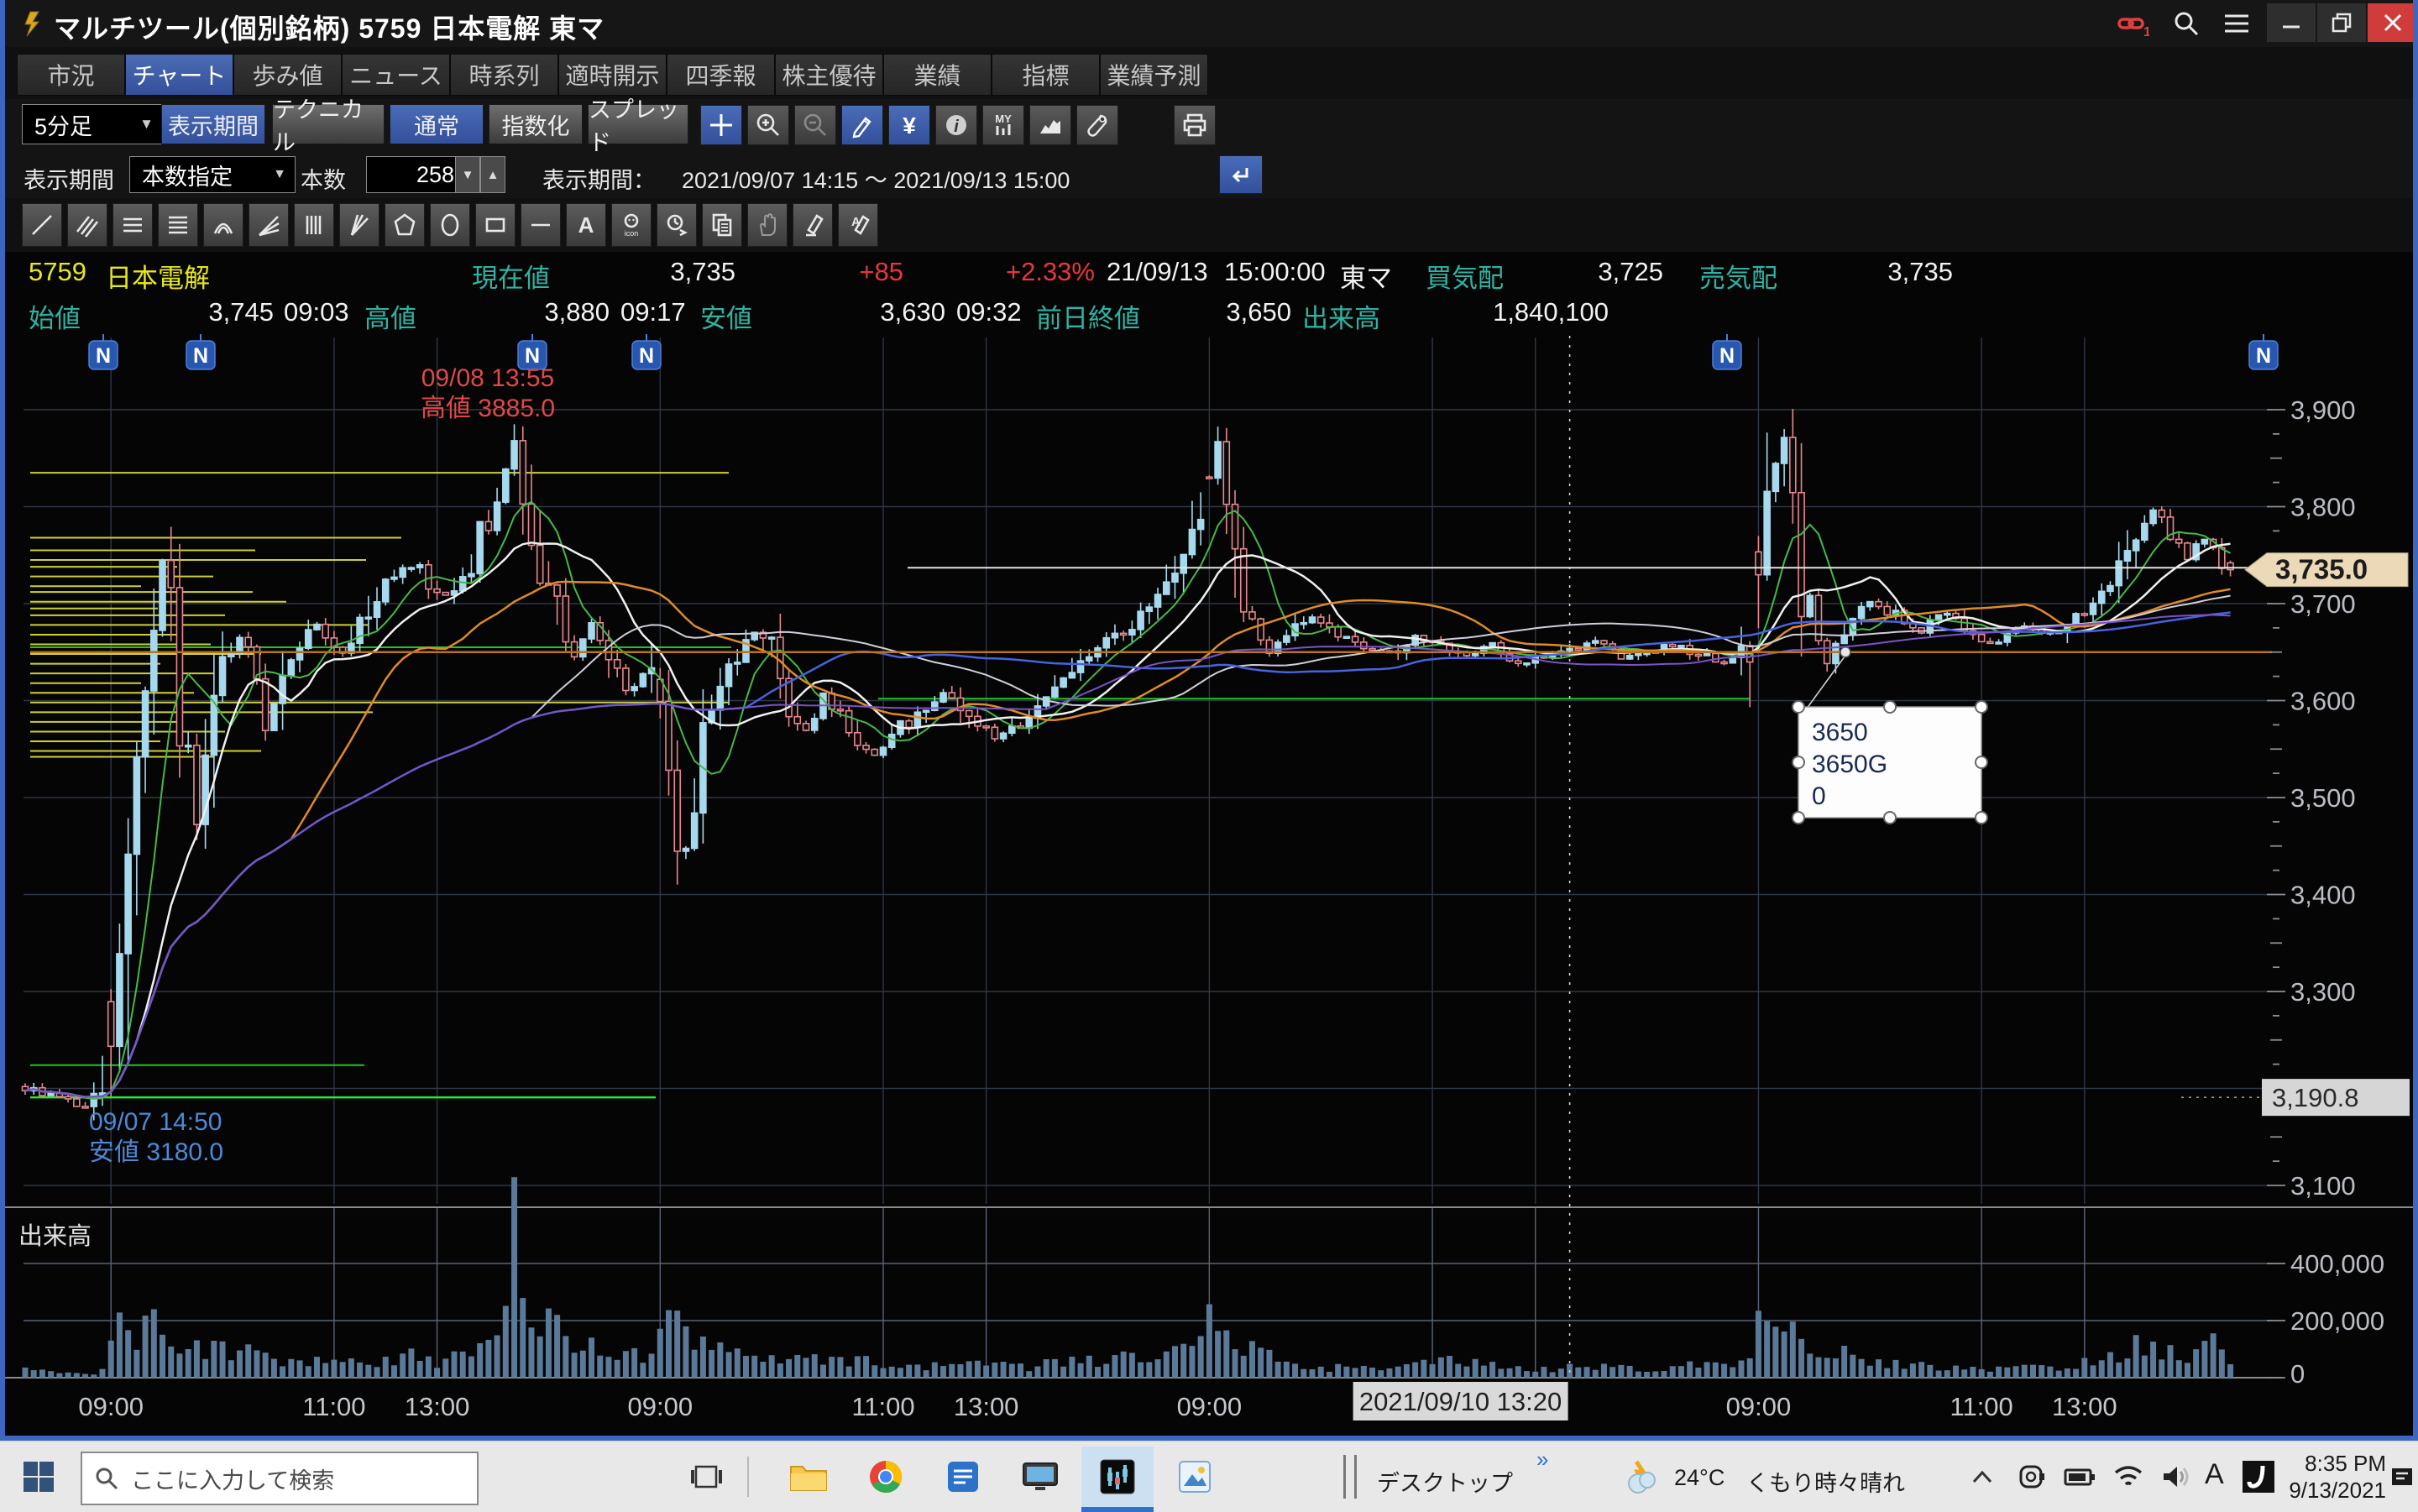 The height and width of the screenshot is (1512, 2418). Describe the element at coordinates (2236, 23) in the screenshot. I see `menu-icon` at that location.